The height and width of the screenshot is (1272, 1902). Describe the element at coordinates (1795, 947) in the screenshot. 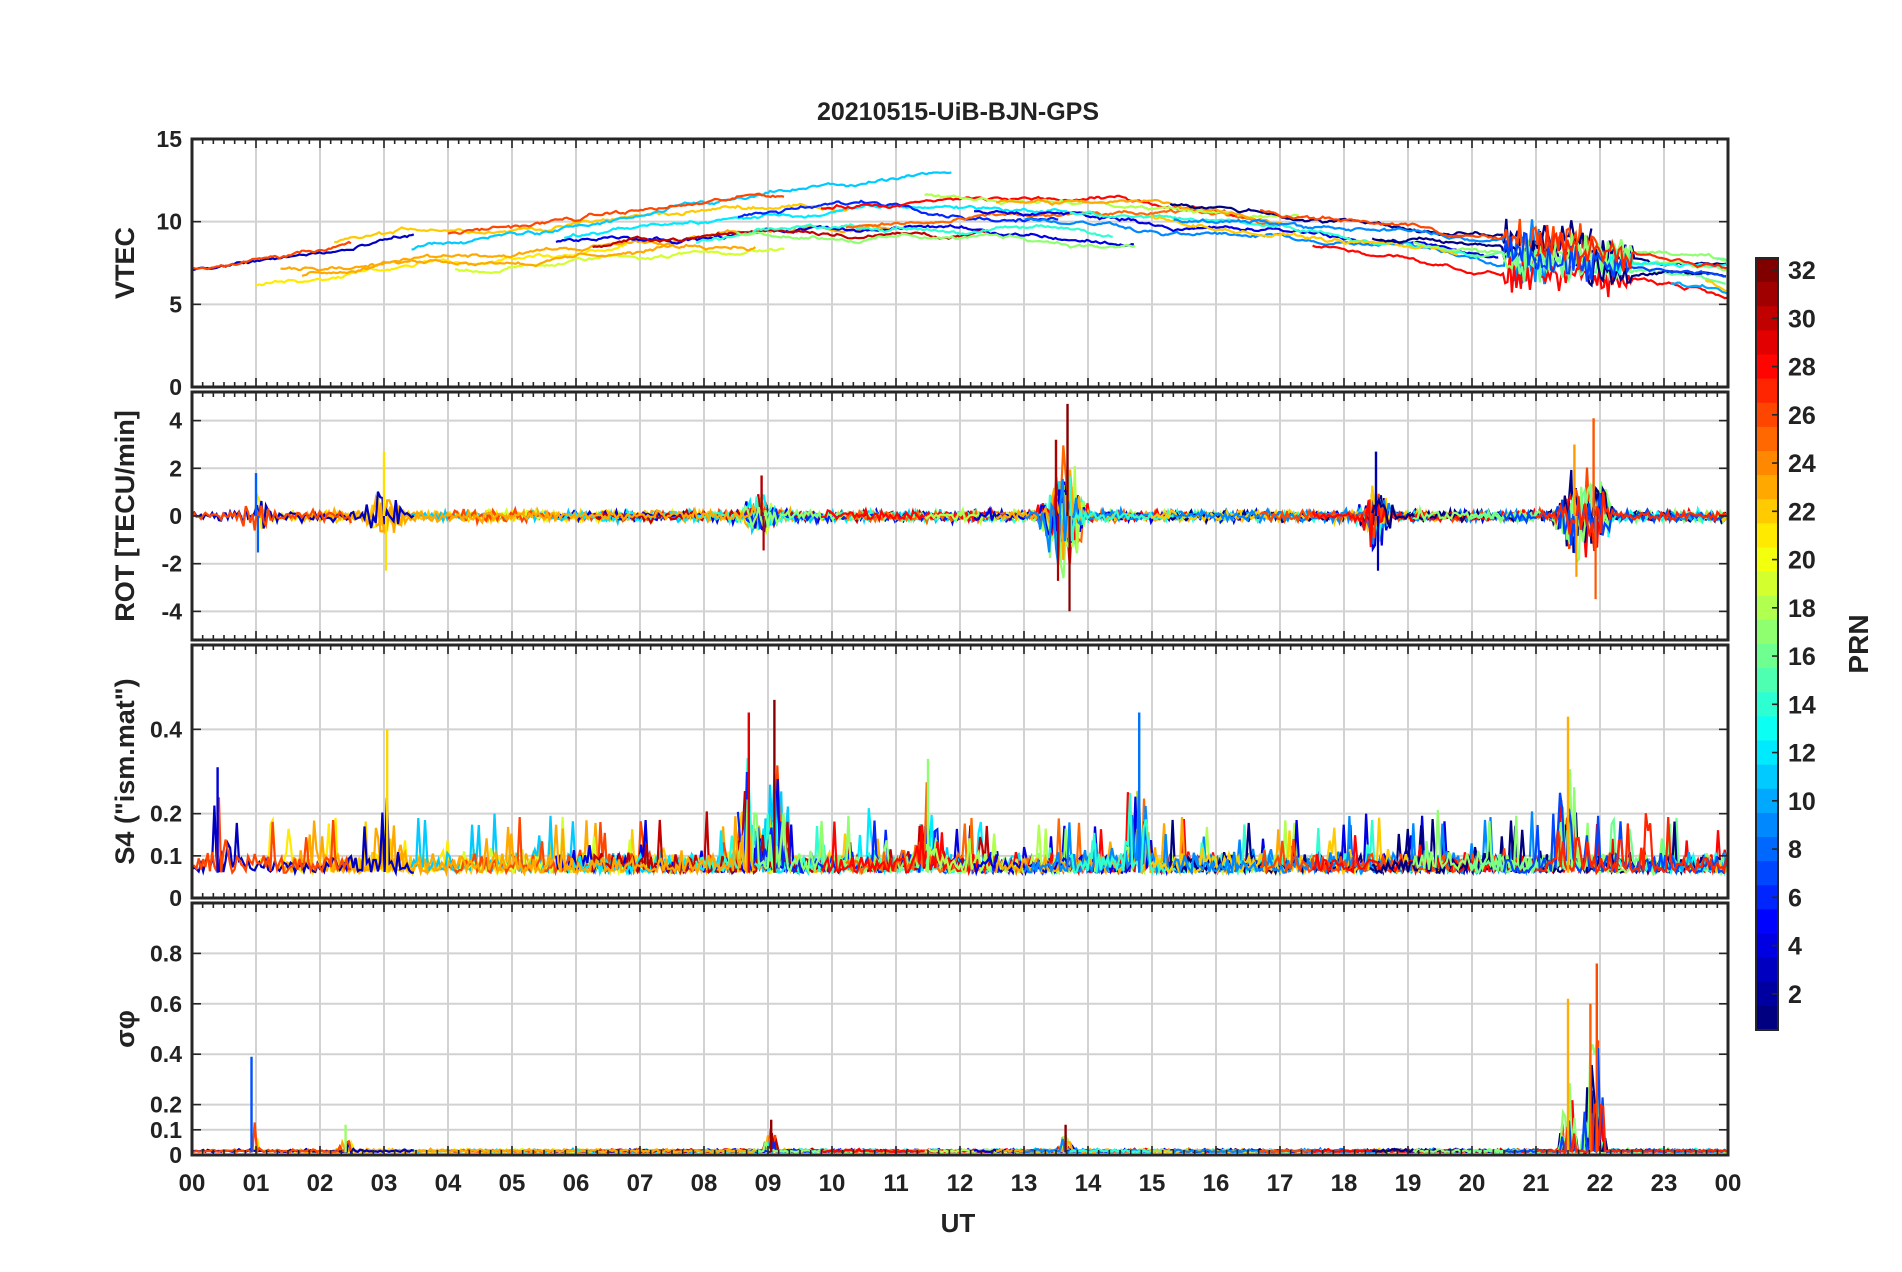

I see `colorbar-tick-label: 4` at that location.